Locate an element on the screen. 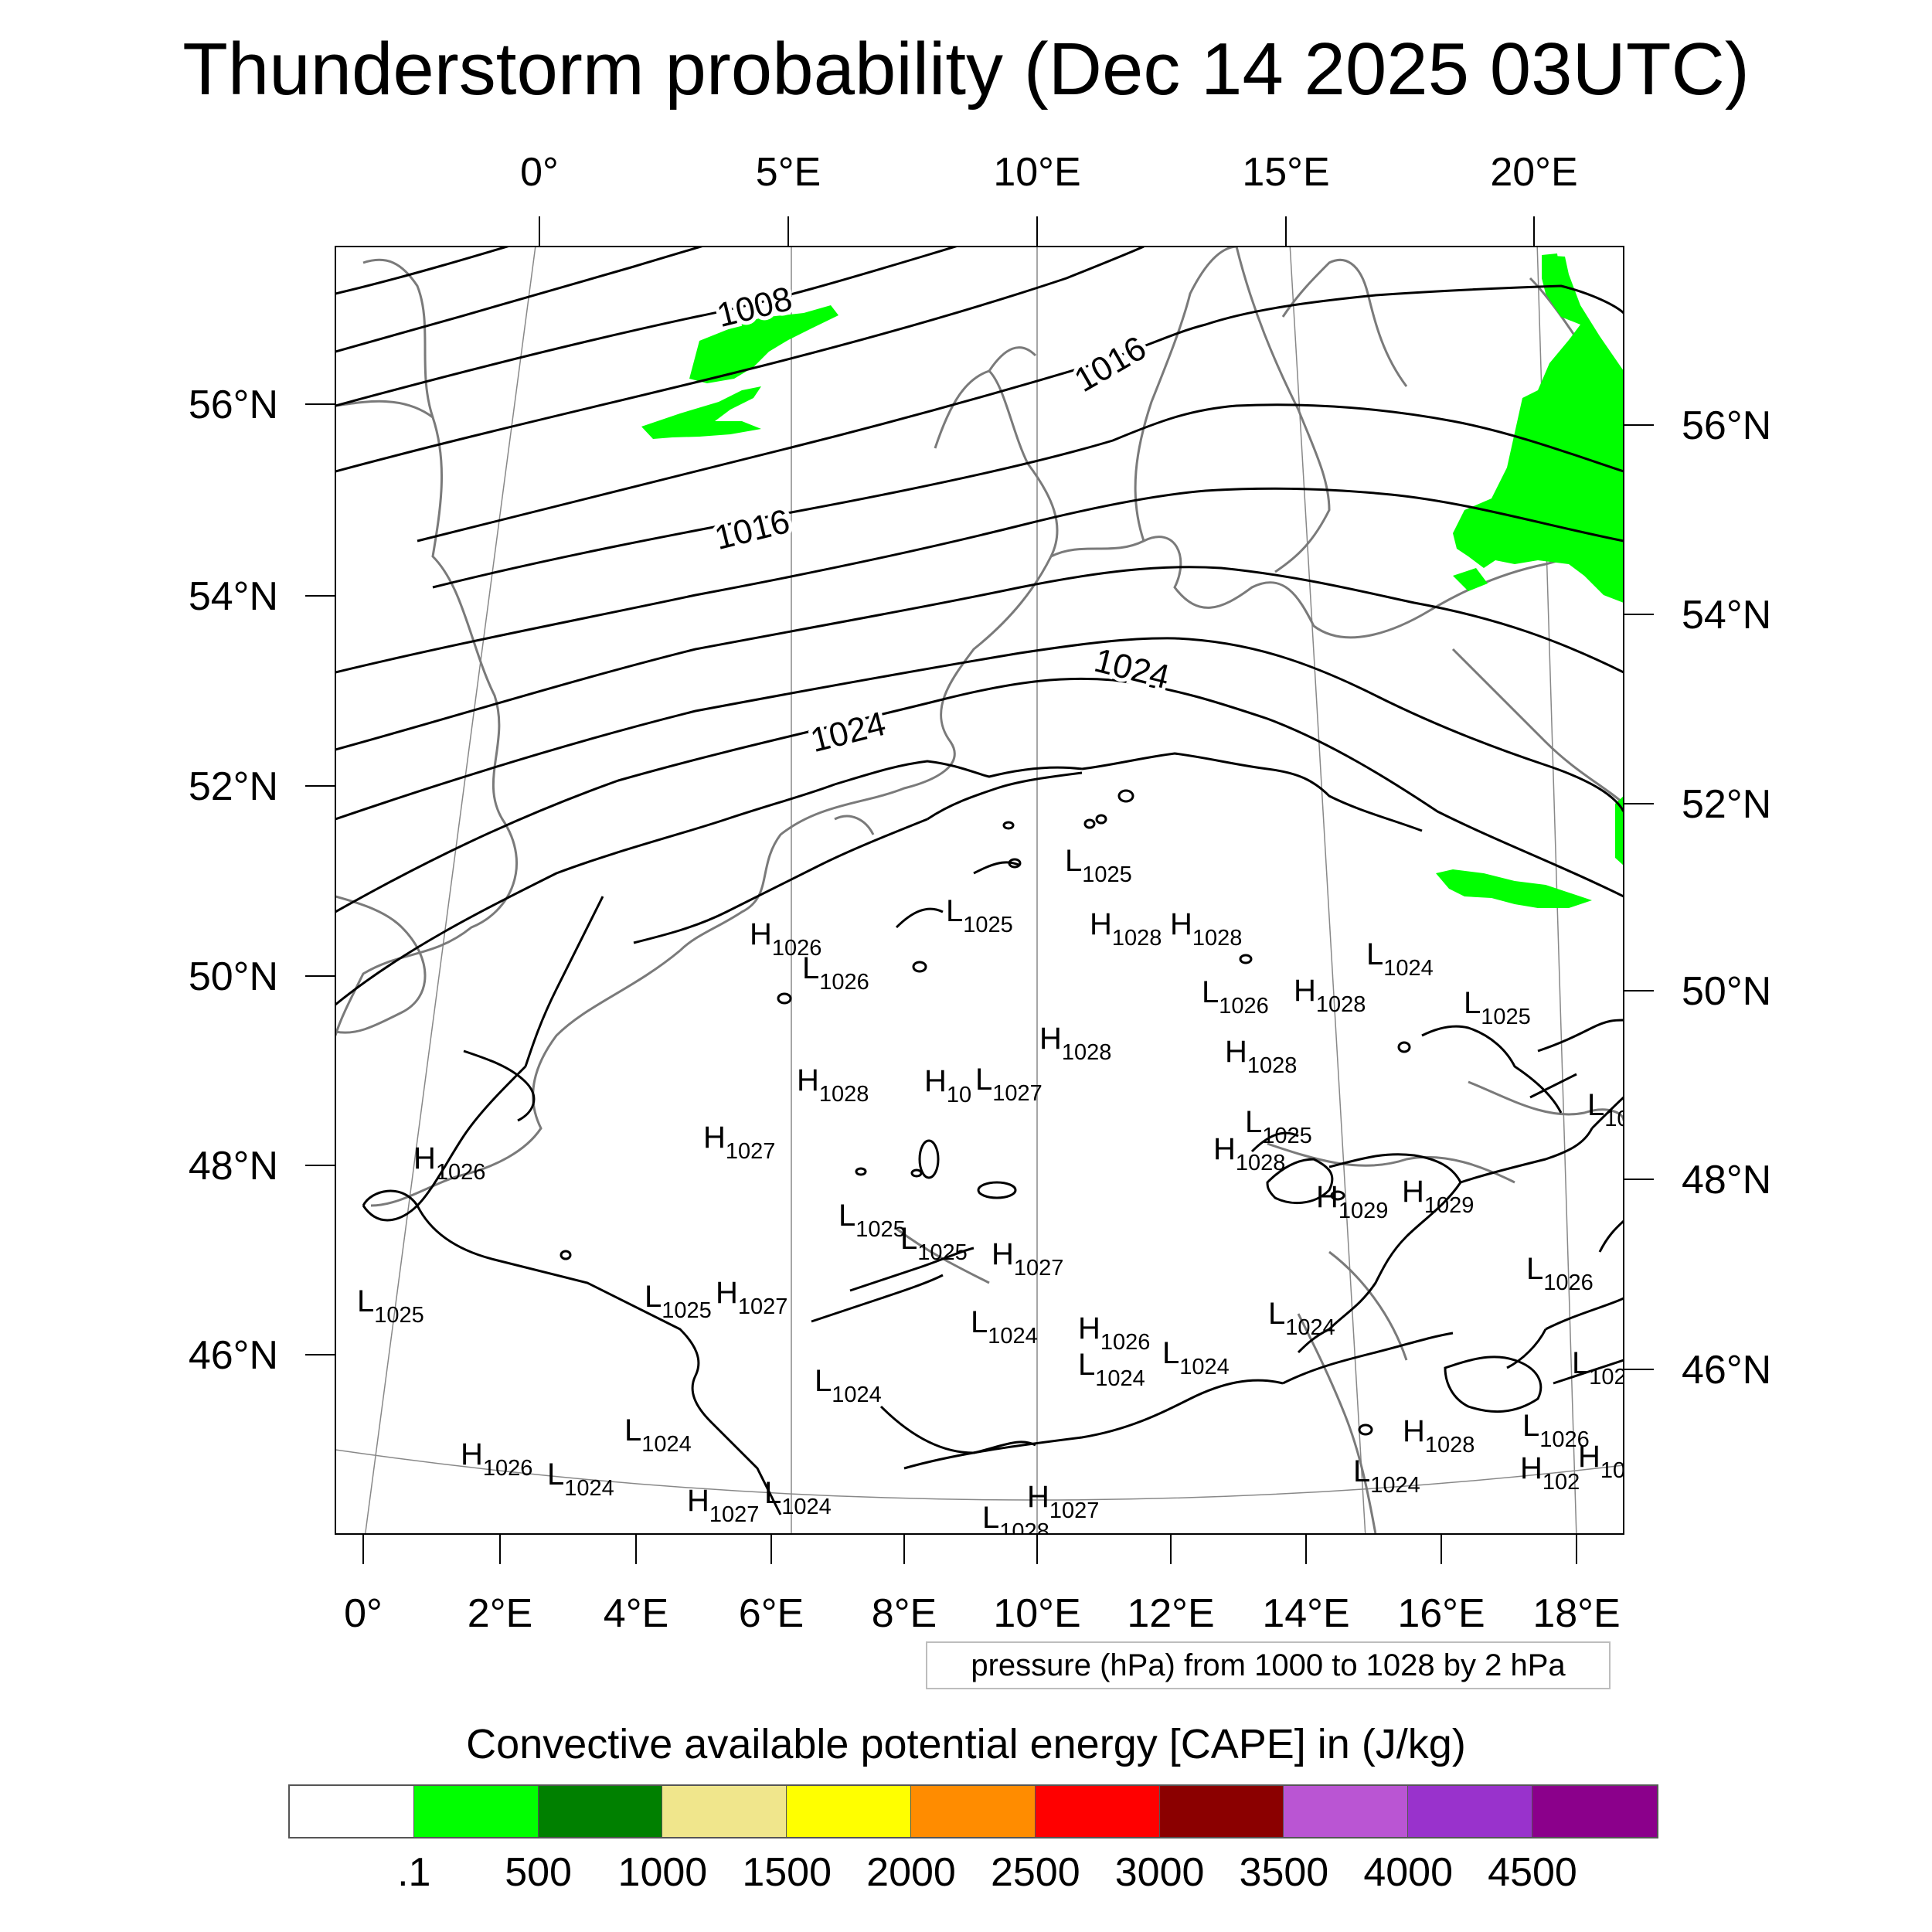 The width and height of the screenshot is (1932, 1932). low-pressure-center: L102 is located at coordinates (1600, 1368).